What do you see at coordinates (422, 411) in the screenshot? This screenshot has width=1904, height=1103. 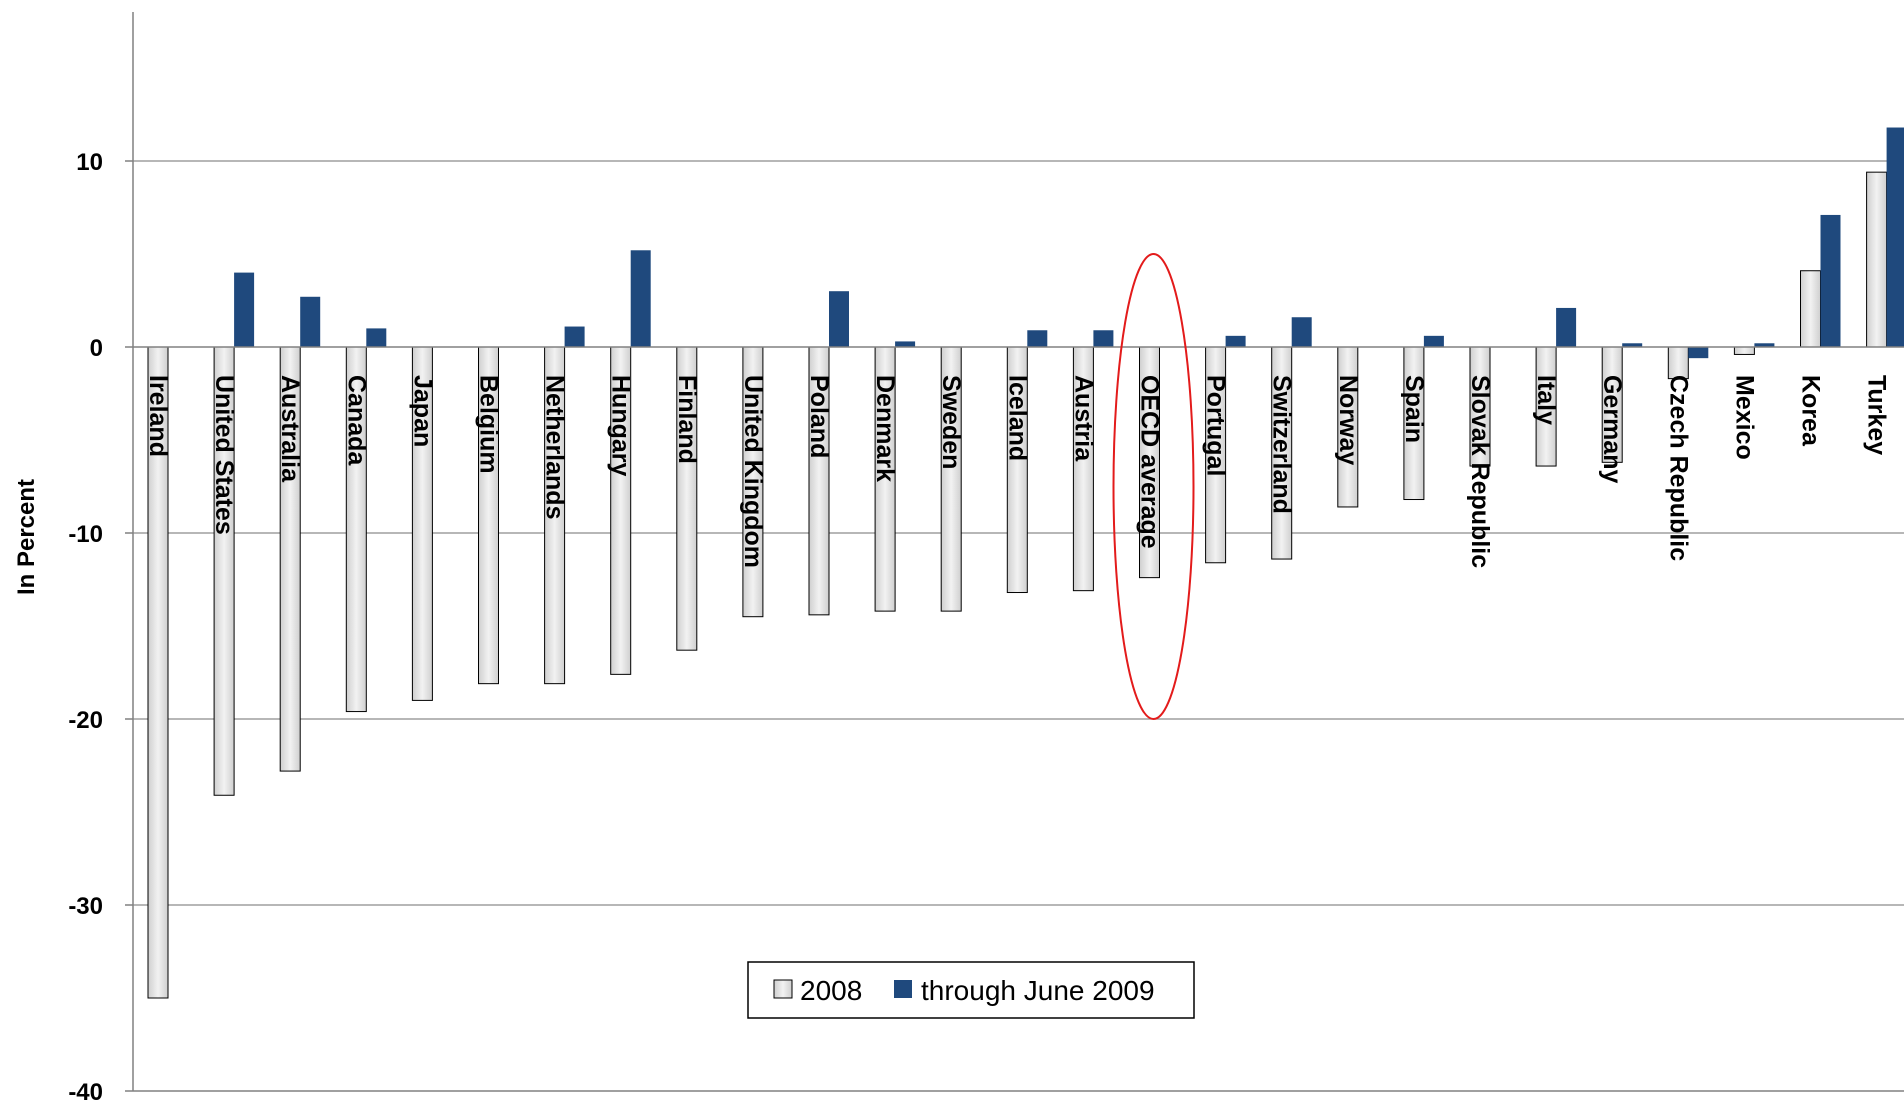 I see `category-label-japan: Japan` at bounding box center [422, 411].